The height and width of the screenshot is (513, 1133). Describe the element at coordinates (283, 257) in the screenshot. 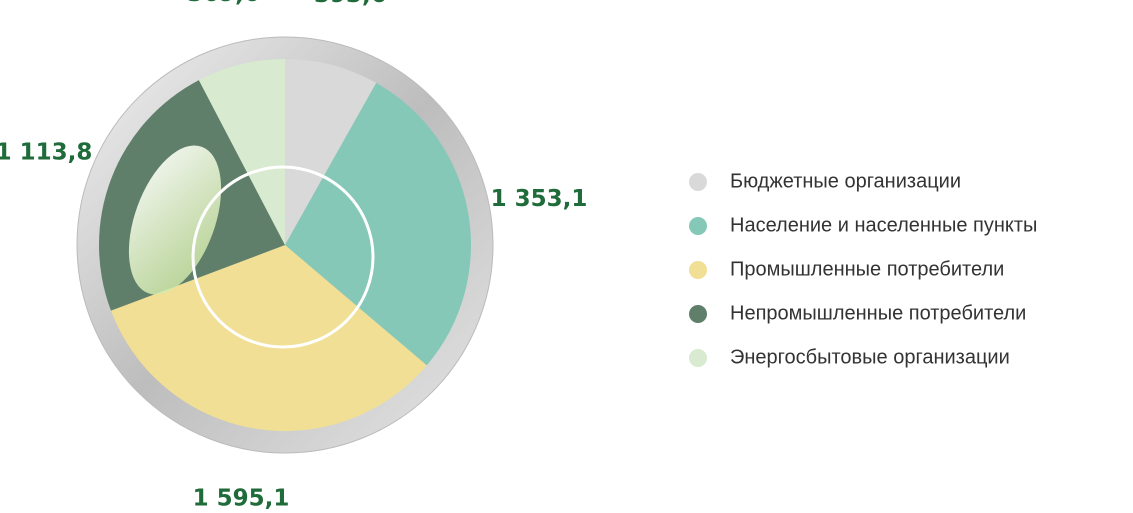

I see `inner-ring` at that location.